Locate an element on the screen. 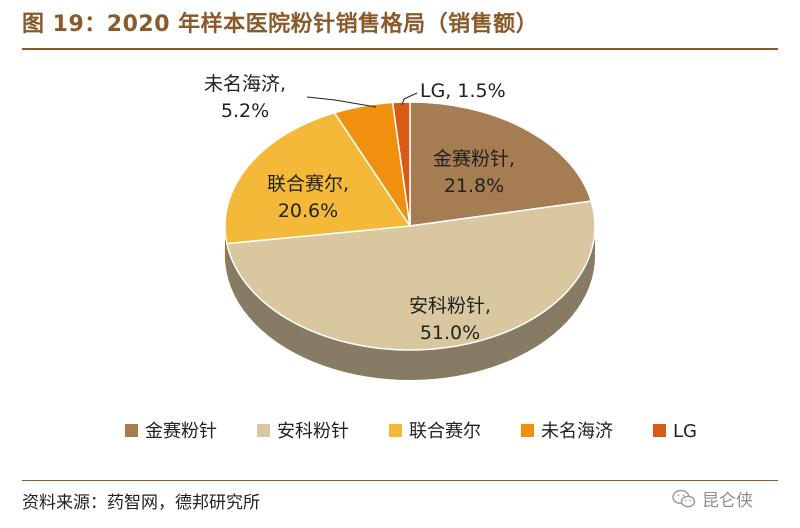 This screenshot has height=528, width=800. slice-label-name-2: 联合赛尔, is located at coordinates (308, 184).